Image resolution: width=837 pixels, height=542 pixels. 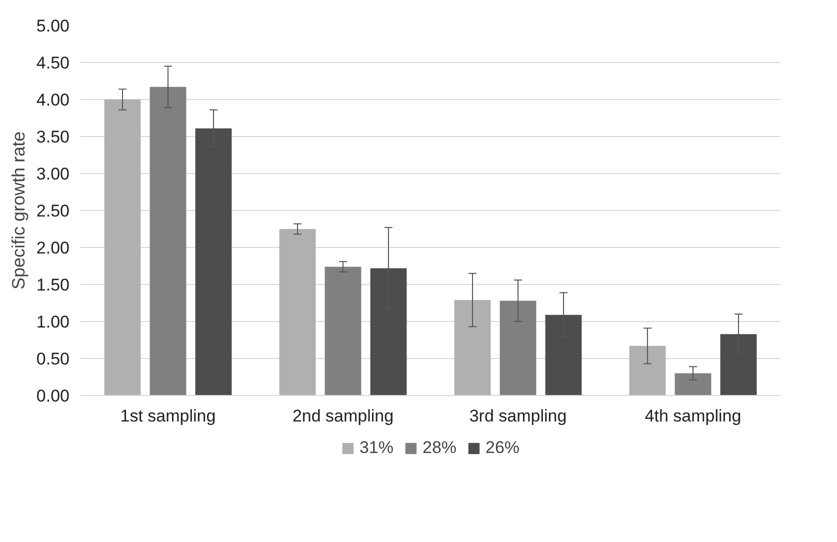 What do you see at coordinates (53, 211) in the screenshot?
I see `y-tick-label: 2.50` at bounding box center [53, 211].